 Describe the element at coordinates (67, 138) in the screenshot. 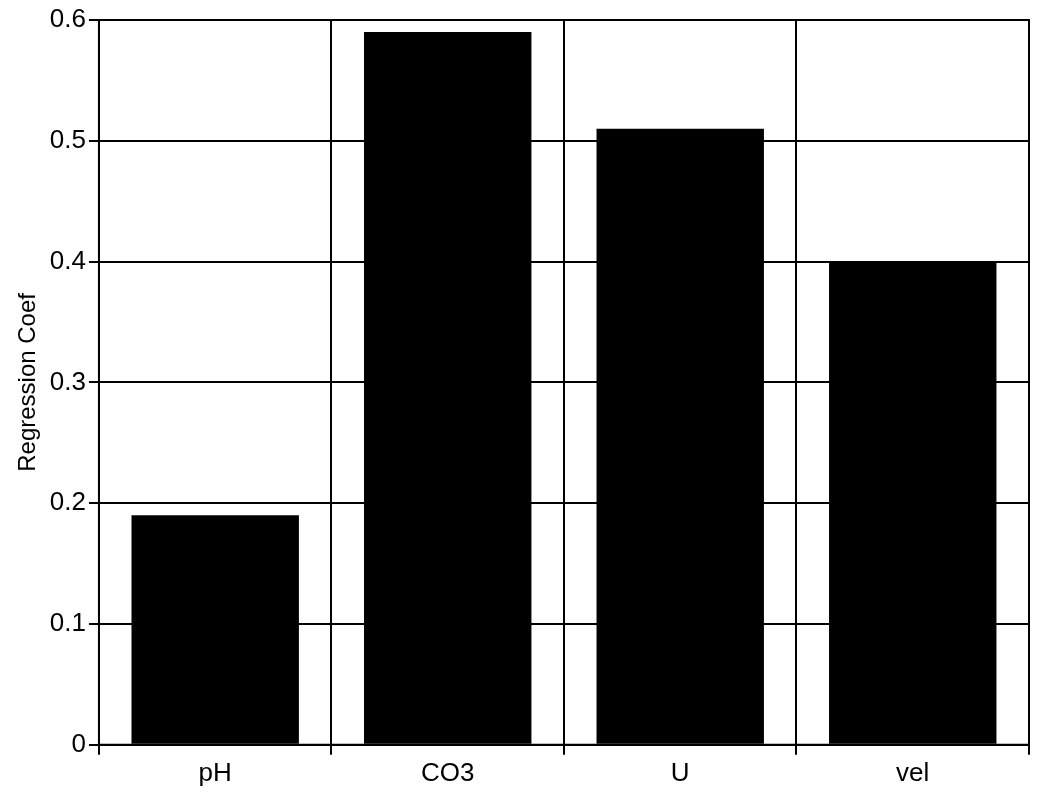

I see `y-tick-label: 0.5` at that location.